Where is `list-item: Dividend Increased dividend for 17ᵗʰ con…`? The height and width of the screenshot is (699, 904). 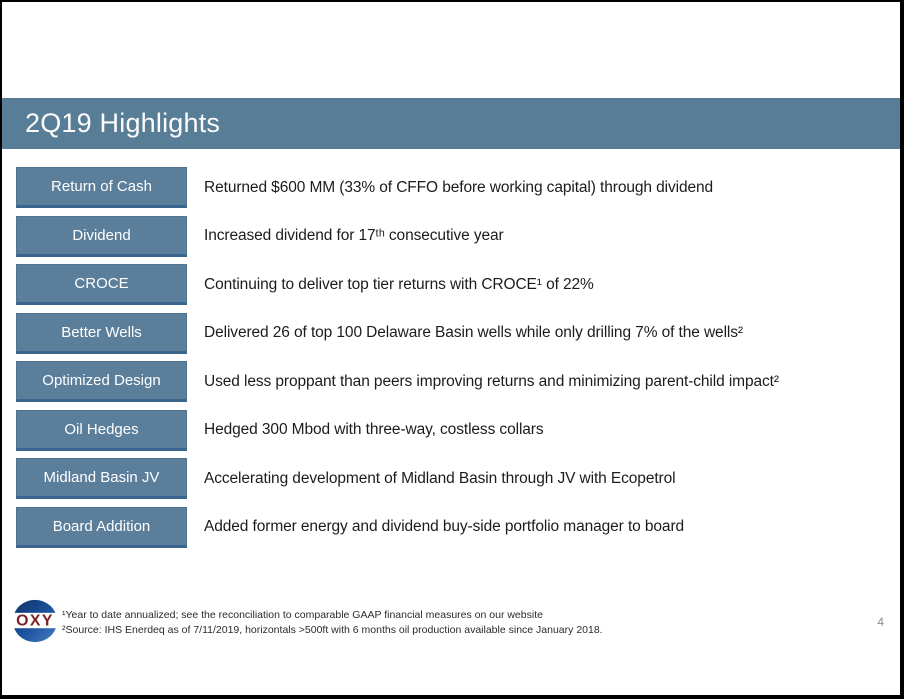 list-item: Dividend Increased dividend for 17ᵗʰ con… is located at coordinates (453, 236).